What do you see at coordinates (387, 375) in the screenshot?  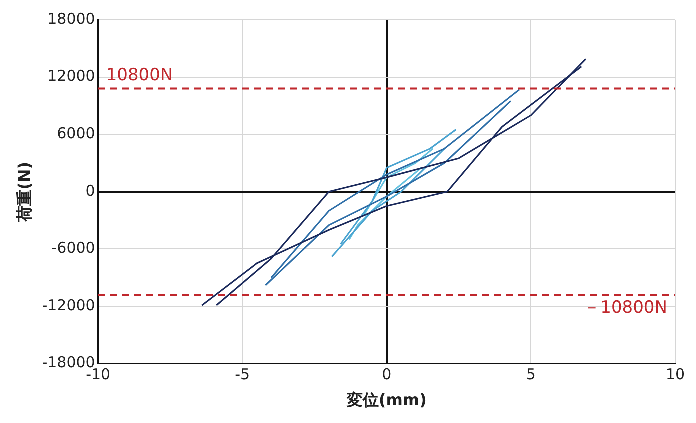 I see `x-tick-label: 0` at bounding box center [387, 375].